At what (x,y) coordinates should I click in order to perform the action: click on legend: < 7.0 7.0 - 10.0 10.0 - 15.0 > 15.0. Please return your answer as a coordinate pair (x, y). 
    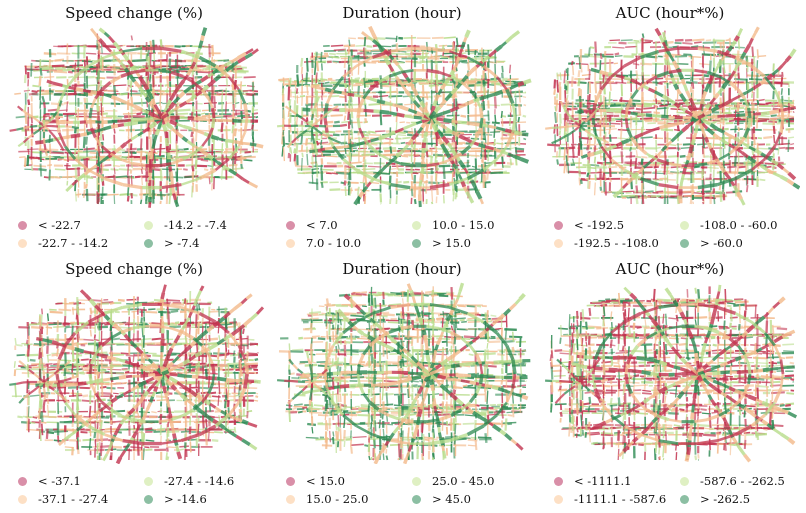
    Looking at the image, I should click on (411, 234).